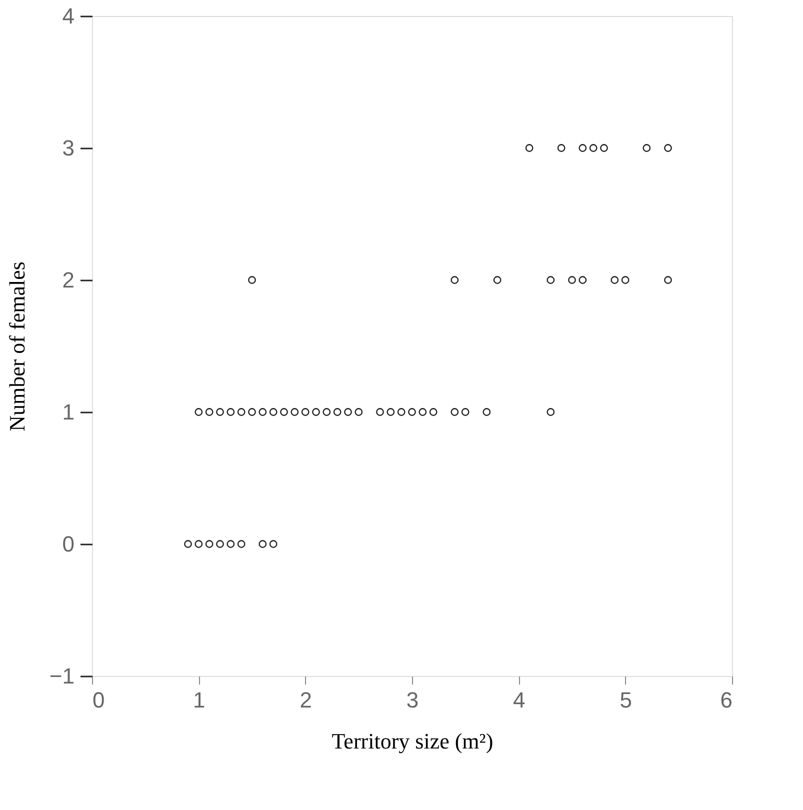 The height and width of the screenshot is (810, 803). What do you see at coordinates (98, 700) in the screenshot?
I see `x-tick-label: 0` at bounding box center [98, 700].